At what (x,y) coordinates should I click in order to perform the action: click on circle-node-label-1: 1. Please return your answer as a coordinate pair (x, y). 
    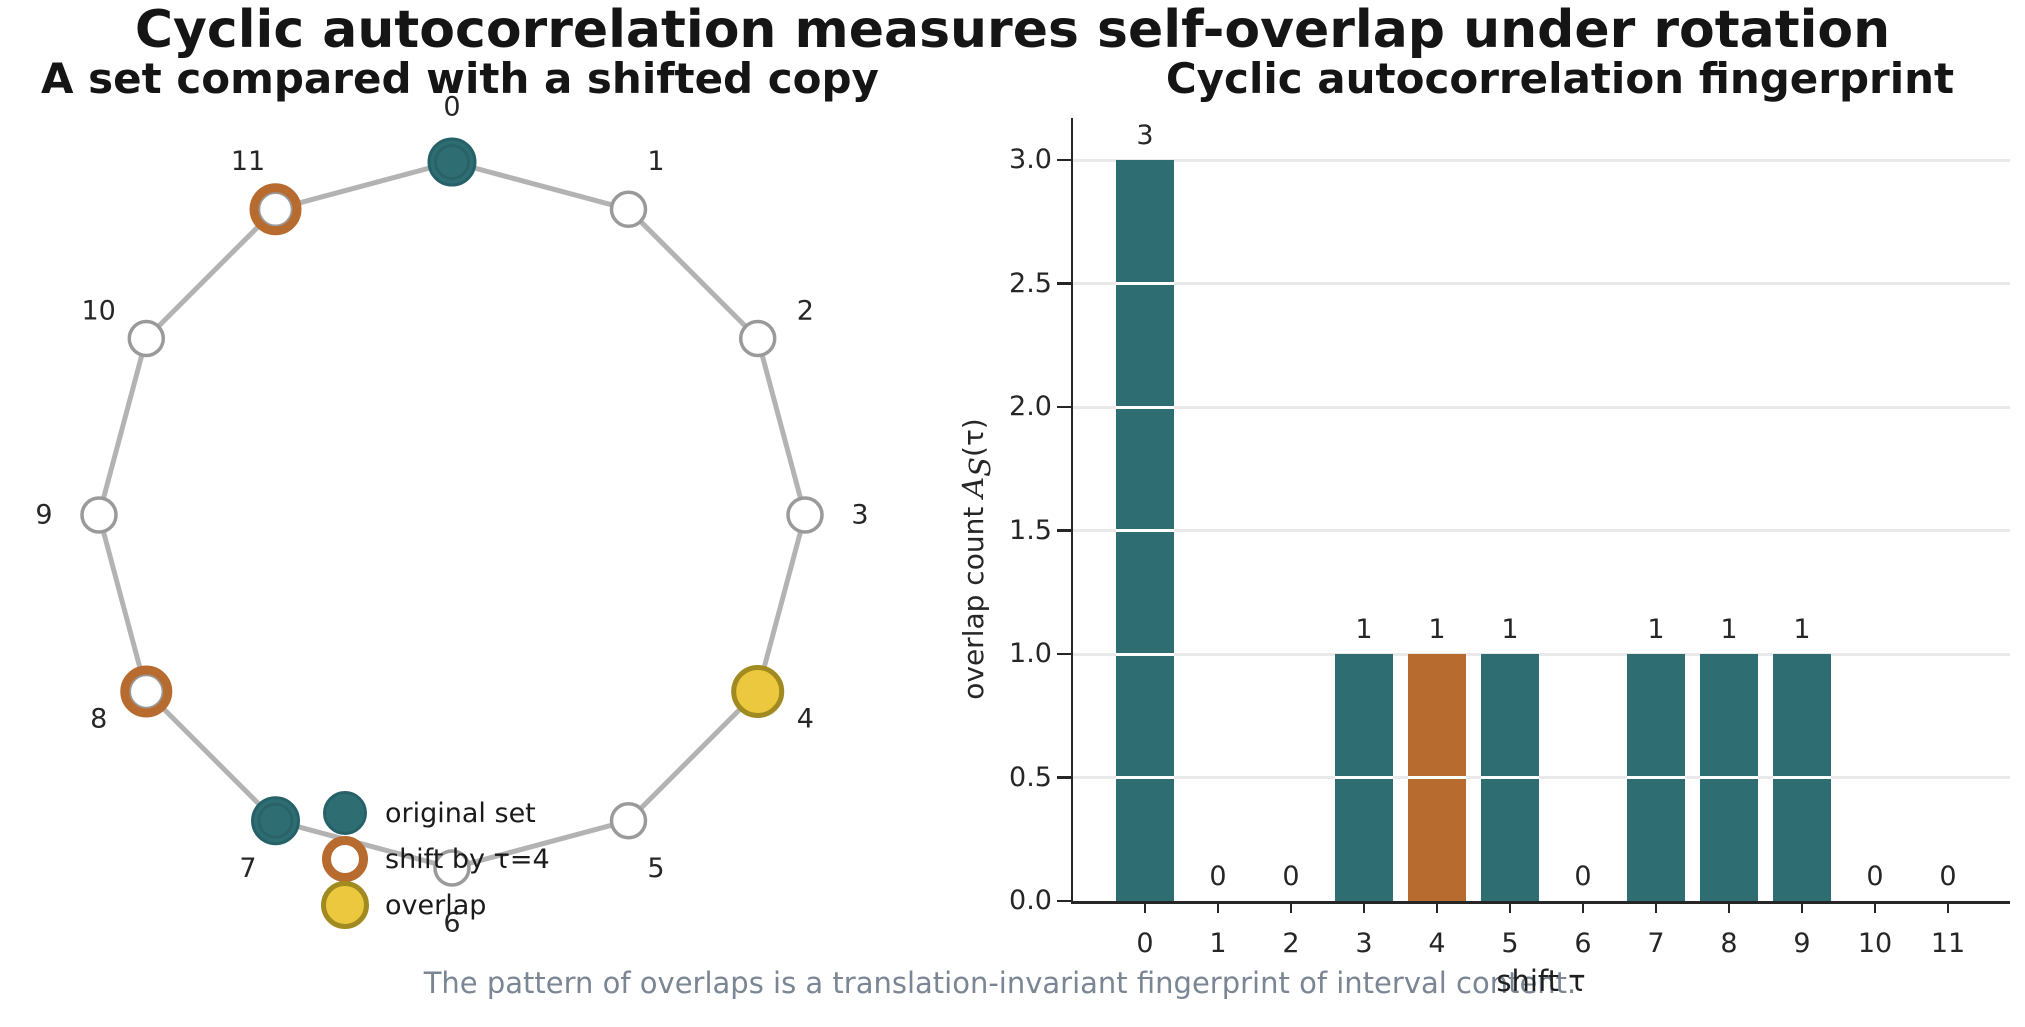
    Looking at the image, I should click on (655, 161).